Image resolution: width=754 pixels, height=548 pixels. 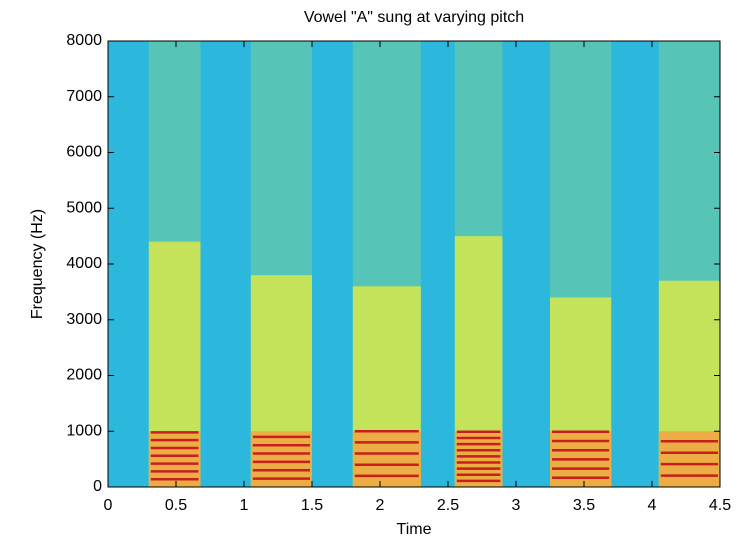 I want to click on x-tick-label: 3.5, so click(x=584, y=505).